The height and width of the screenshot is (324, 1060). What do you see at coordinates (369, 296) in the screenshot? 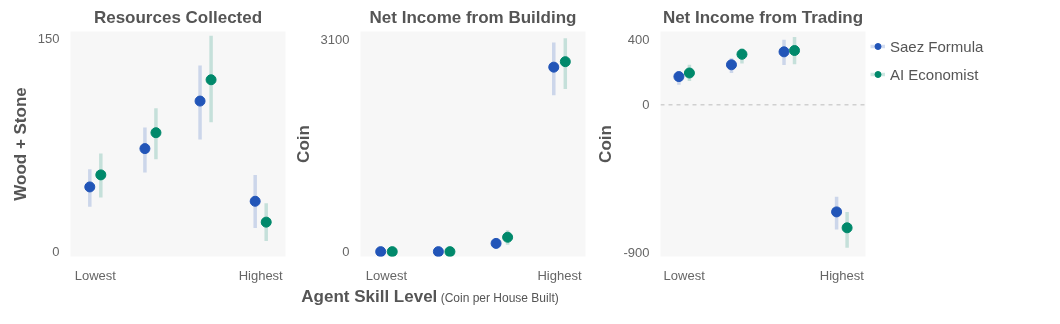
I see `x-axis-title: Agent Skill Level` at bounding box center [369, 296].